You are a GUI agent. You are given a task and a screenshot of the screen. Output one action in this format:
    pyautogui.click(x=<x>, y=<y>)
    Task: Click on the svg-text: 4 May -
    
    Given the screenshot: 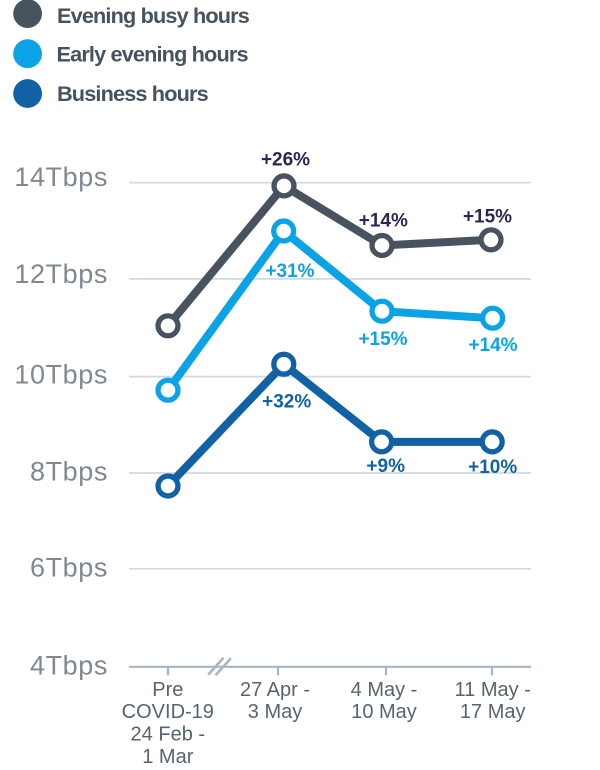 What is the action you would take?
    pyautogui.click(x=384, y=690)
    